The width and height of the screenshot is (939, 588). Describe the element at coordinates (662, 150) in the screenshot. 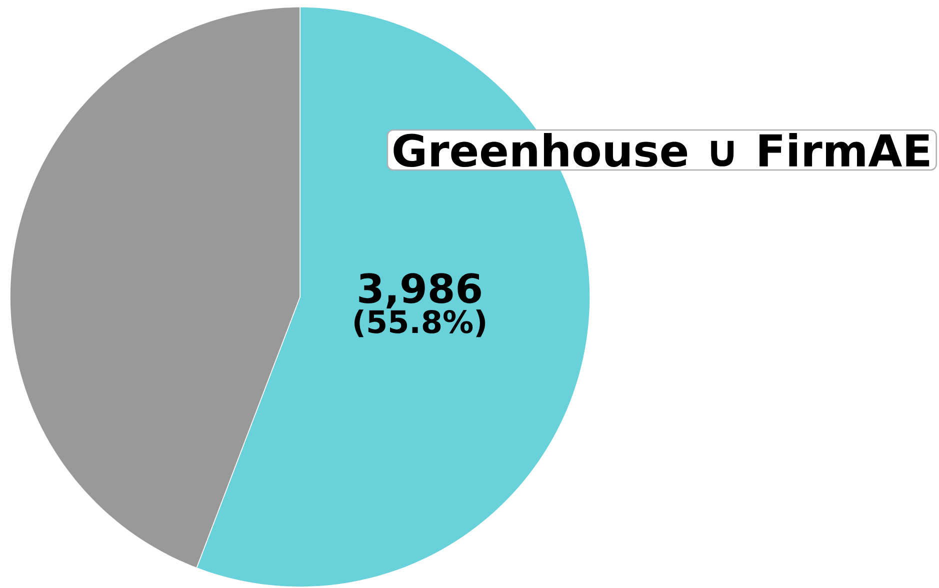

I see `slice-label: Greenhouse ∪ FirmAE` at that location.